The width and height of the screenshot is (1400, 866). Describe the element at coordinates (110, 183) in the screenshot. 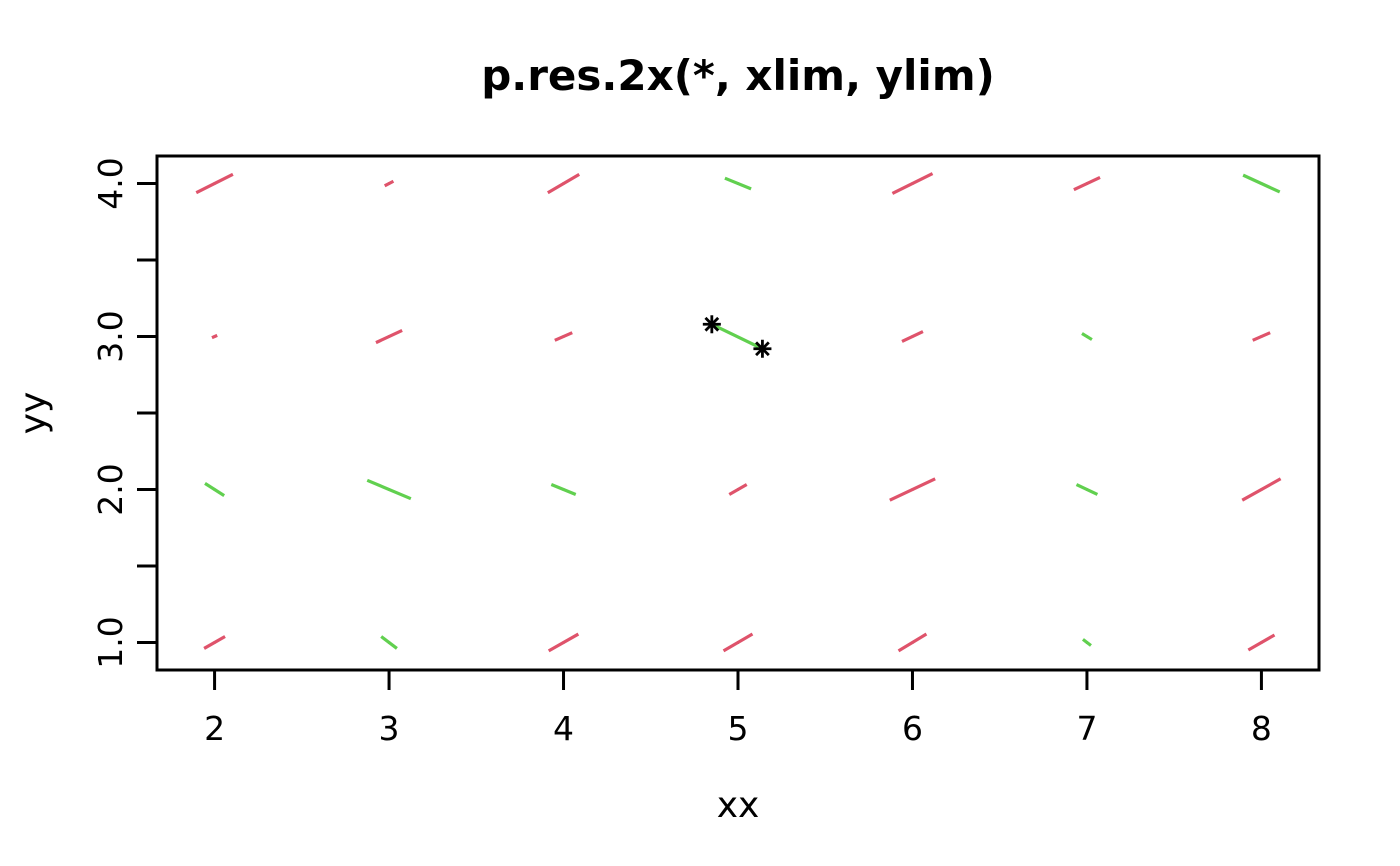

I see `y-tick-label: 4.0` at that location.